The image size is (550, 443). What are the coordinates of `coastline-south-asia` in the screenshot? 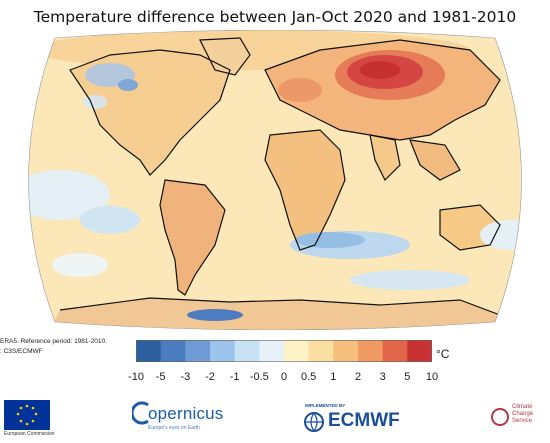 It's located at (385, 158).